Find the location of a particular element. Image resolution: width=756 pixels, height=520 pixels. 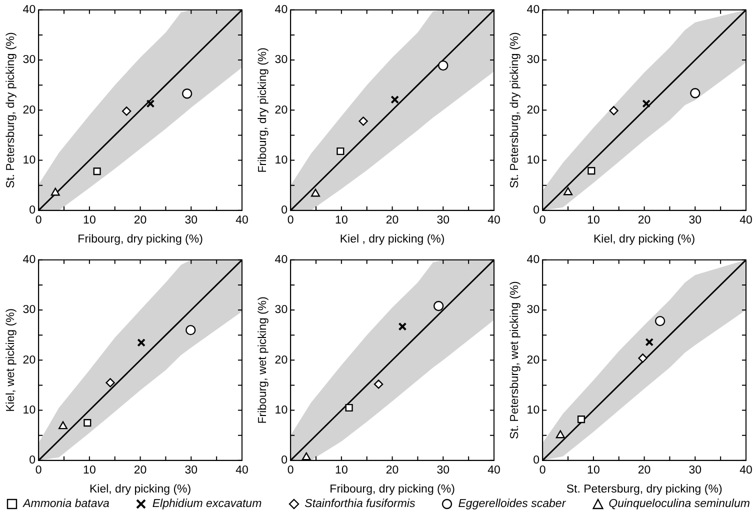

x-axis-title: St. Petersburg, dry picking (%) is located at coordinates (644, 489).